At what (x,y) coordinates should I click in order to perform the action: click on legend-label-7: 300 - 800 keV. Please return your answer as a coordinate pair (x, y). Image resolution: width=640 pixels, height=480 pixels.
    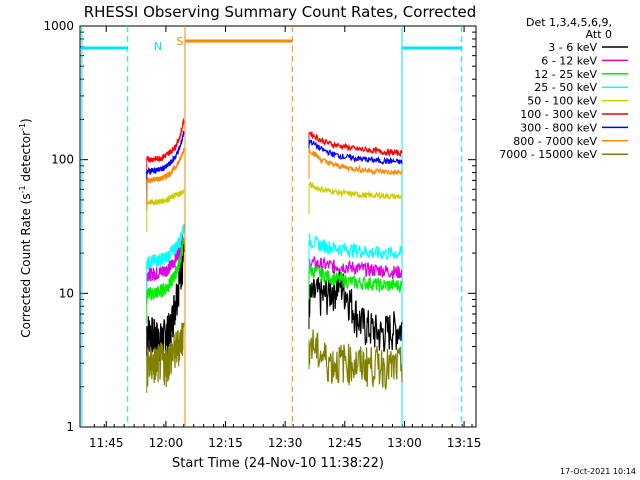
    Looking at the image, I should click on (558, 127).